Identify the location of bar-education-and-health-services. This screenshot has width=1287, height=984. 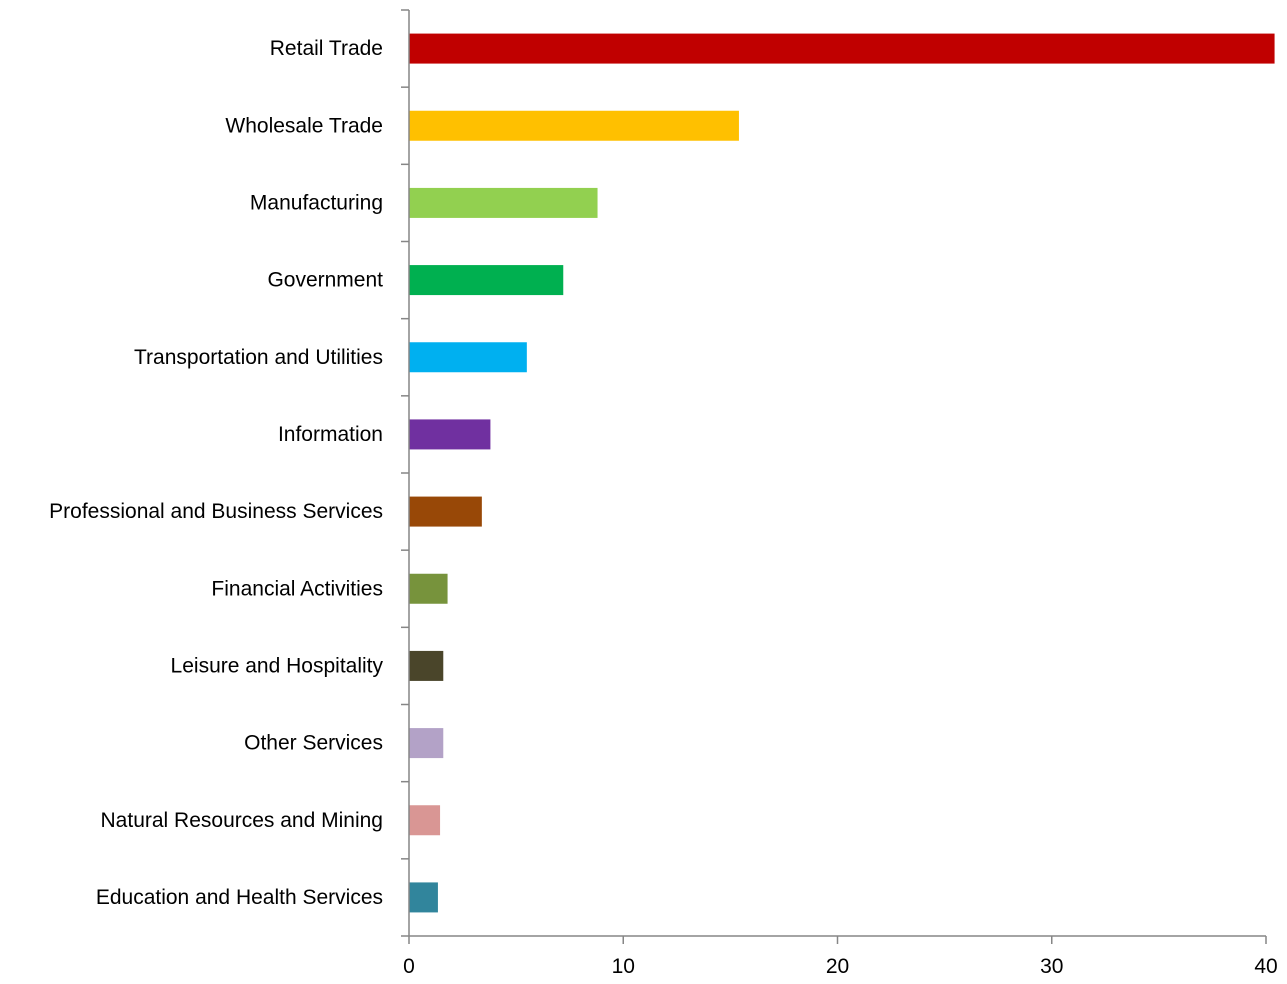
(423, 897).